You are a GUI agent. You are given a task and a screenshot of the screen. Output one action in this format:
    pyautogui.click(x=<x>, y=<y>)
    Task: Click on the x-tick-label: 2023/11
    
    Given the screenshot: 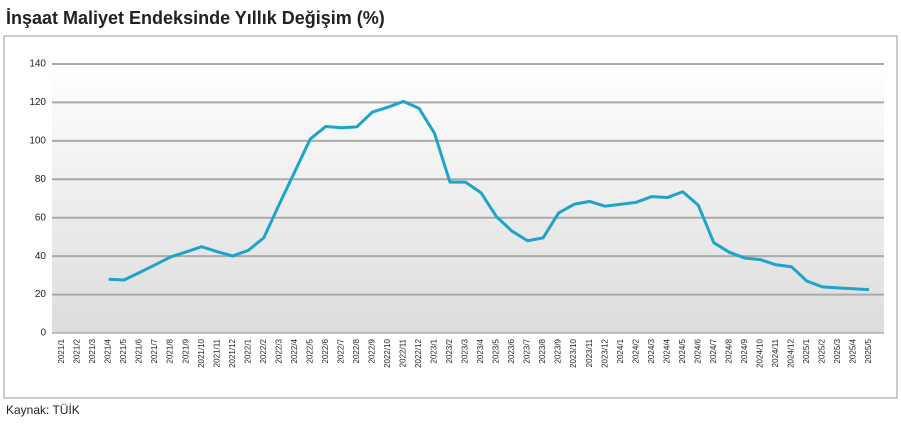 What is the action you would take?
    pyautogui.click(x=589, y=352)
    